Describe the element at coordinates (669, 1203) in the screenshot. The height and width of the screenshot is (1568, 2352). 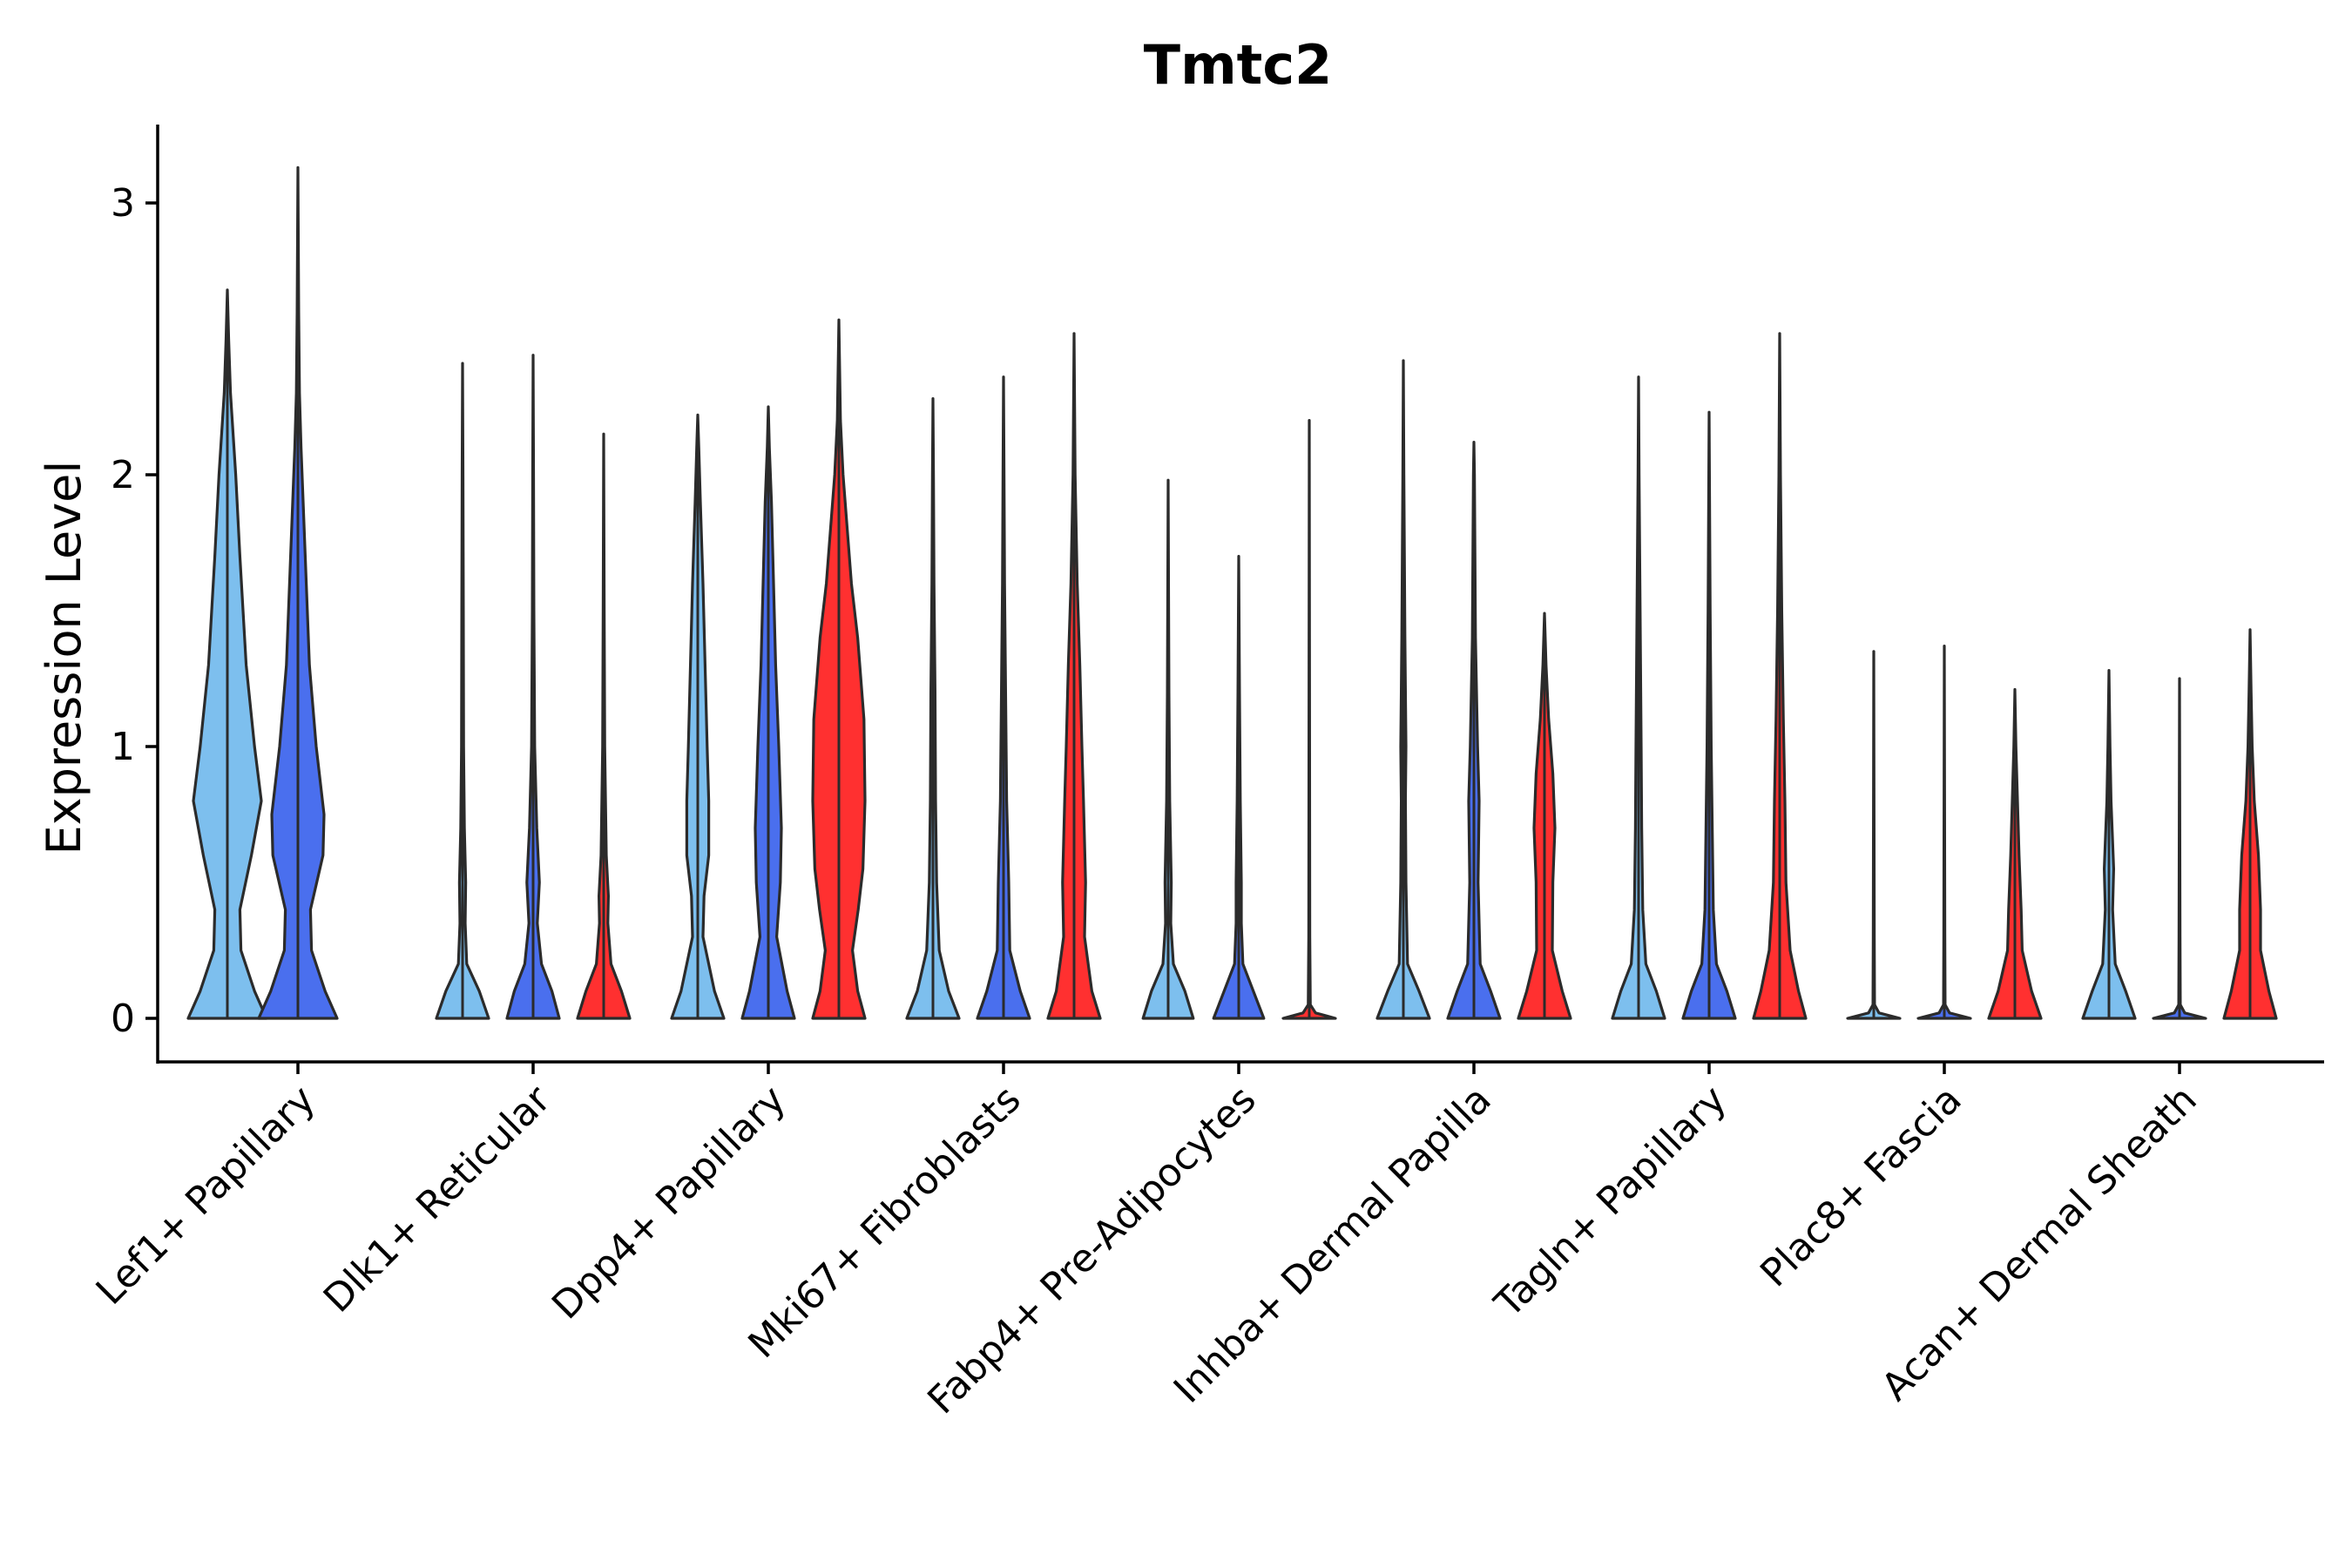
I see `x-tick-label: Dpp4+ Papillary` at that location.